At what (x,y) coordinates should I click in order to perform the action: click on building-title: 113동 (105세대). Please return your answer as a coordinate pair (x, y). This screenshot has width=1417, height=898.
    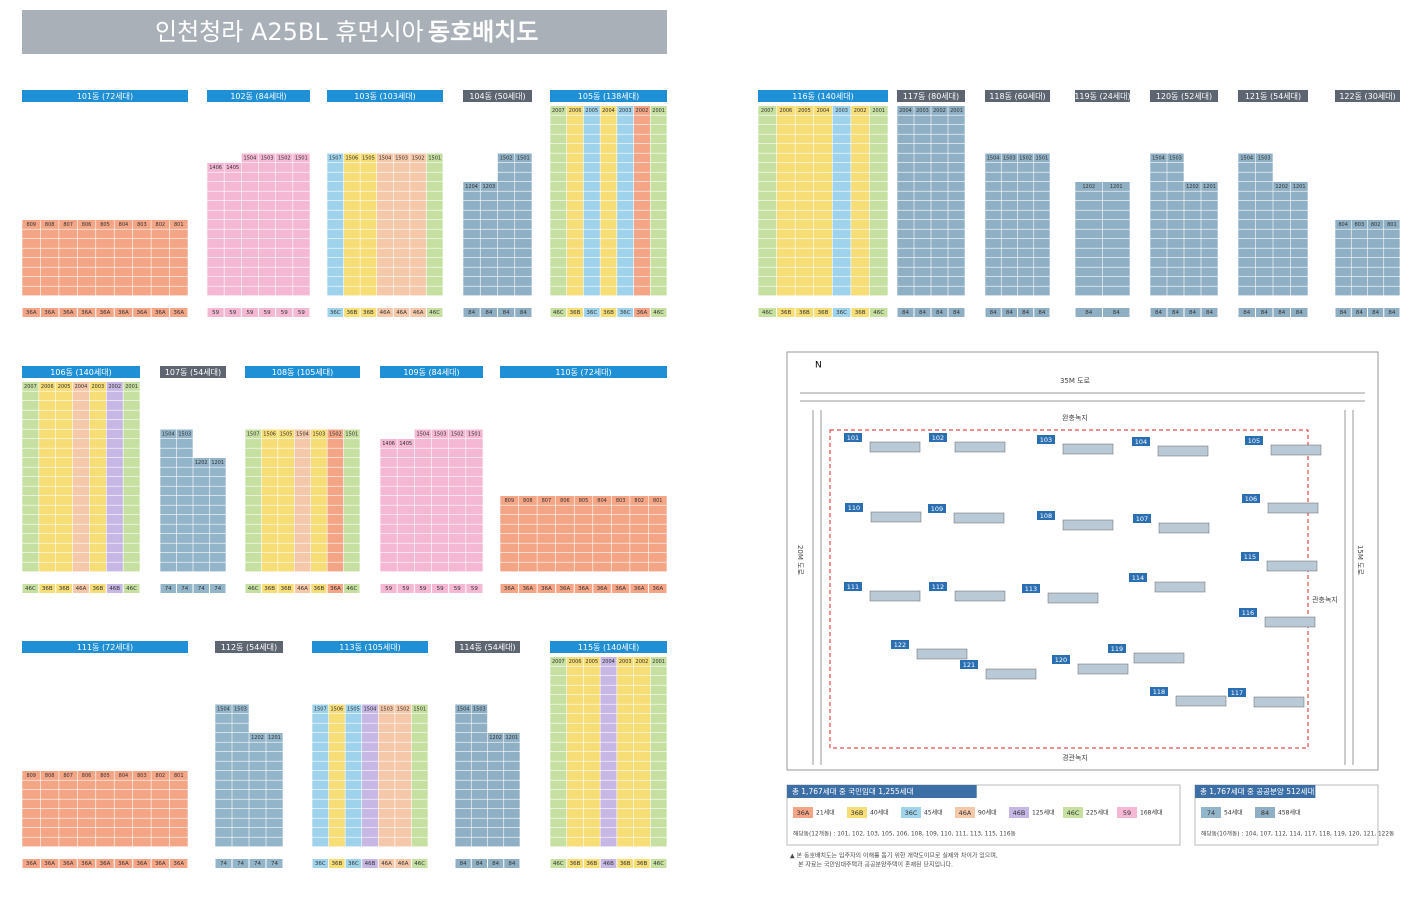
    Looking at the image, I should click on (369, 647).